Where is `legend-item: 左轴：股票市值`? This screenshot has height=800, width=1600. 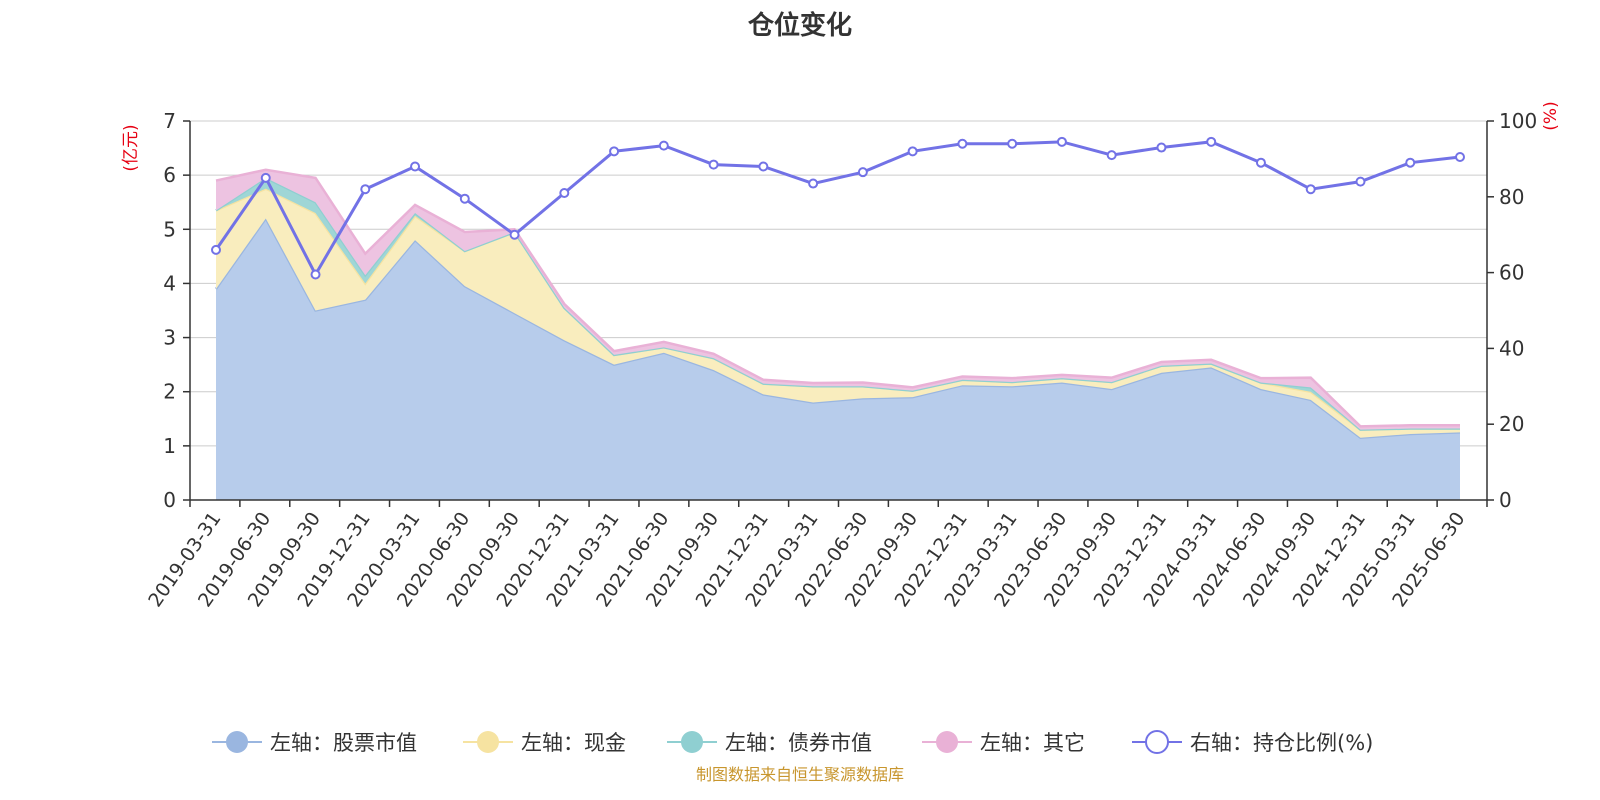 legend-item: 左轴：股票市值 is located at coordinates (314, 743).